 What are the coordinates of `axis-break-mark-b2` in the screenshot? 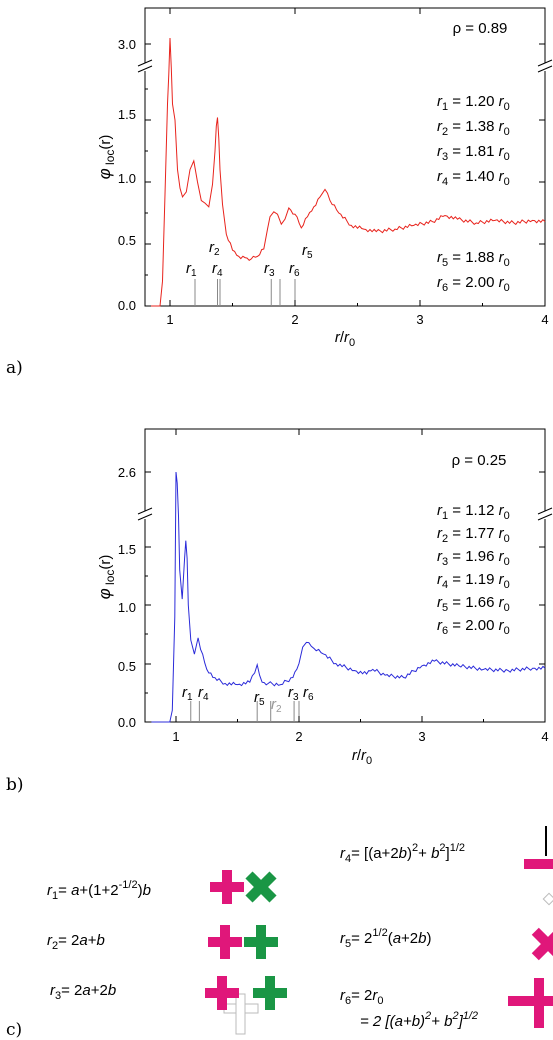 It's located at (145, 517).